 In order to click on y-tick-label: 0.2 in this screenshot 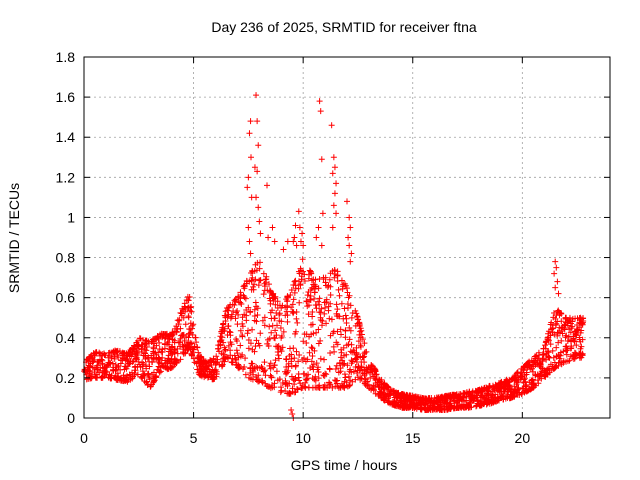, I will do `click(66, 378)`.